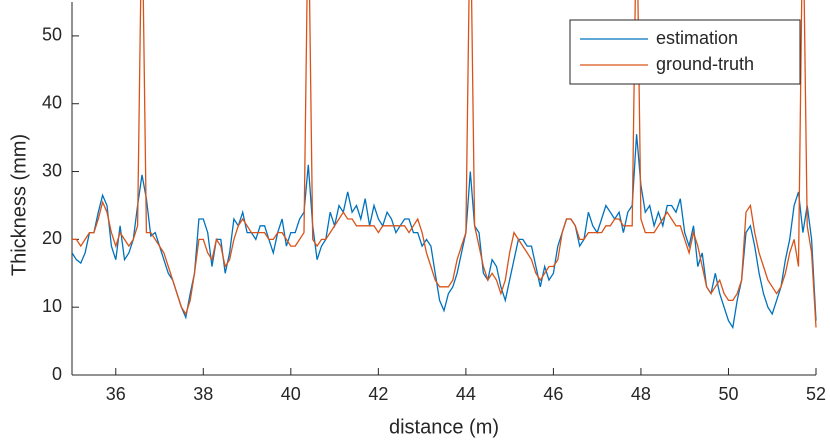 The image size is (830, 443). What do you see at coordinates (291, 394) in the screenshot?
I see `x-tick-label: 40` at bounding box center [291, 394].